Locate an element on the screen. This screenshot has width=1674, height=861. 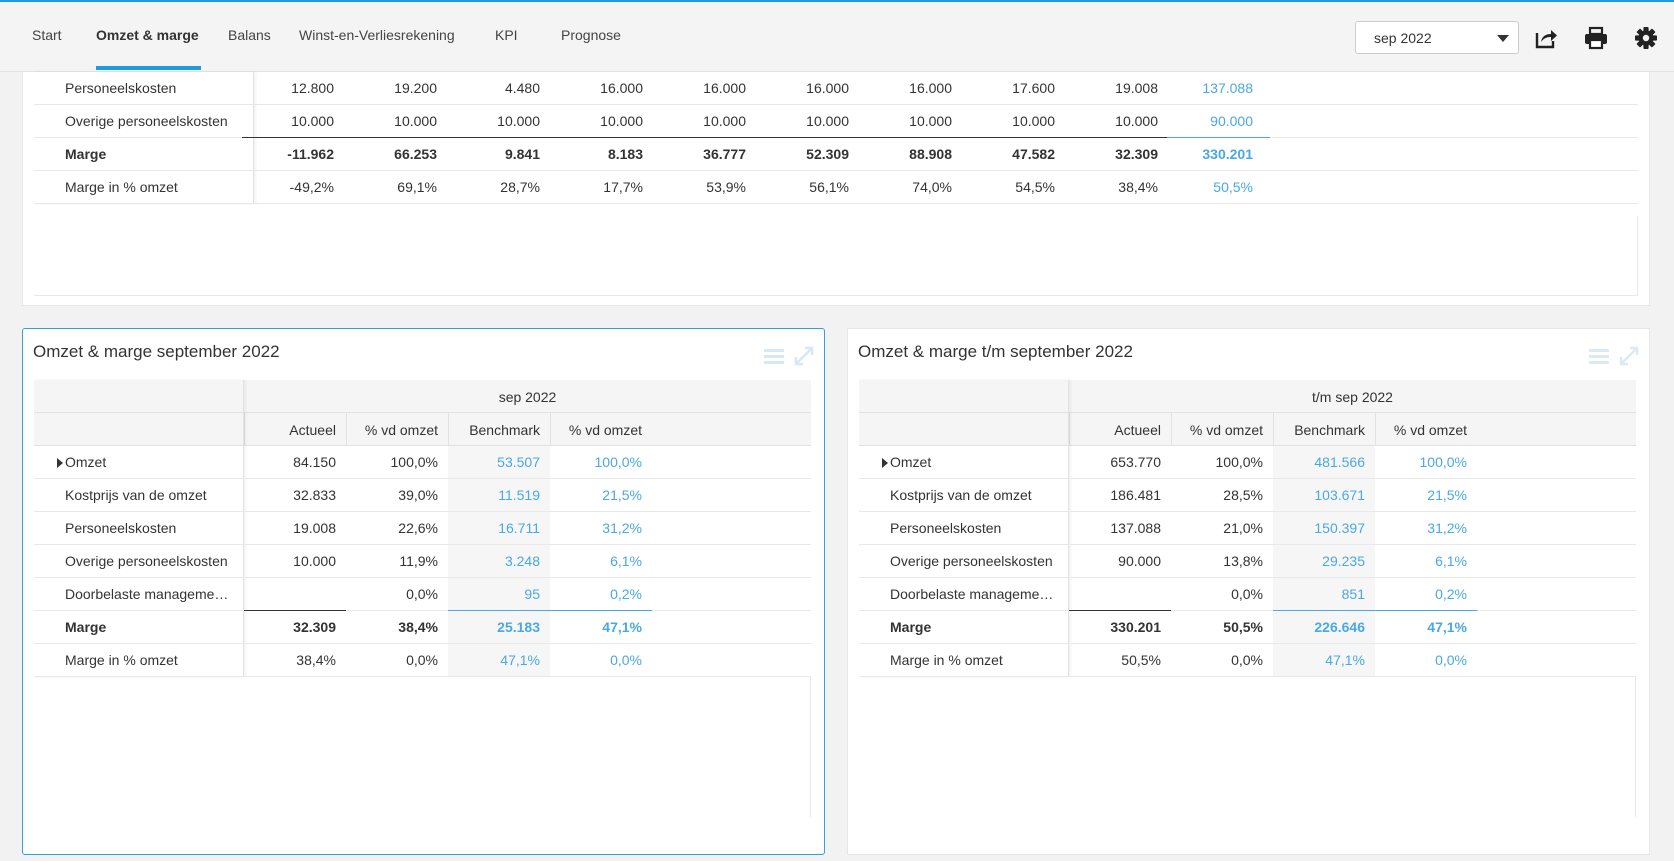
period-select: sep 2022 is located at coordinates (1437, 37).